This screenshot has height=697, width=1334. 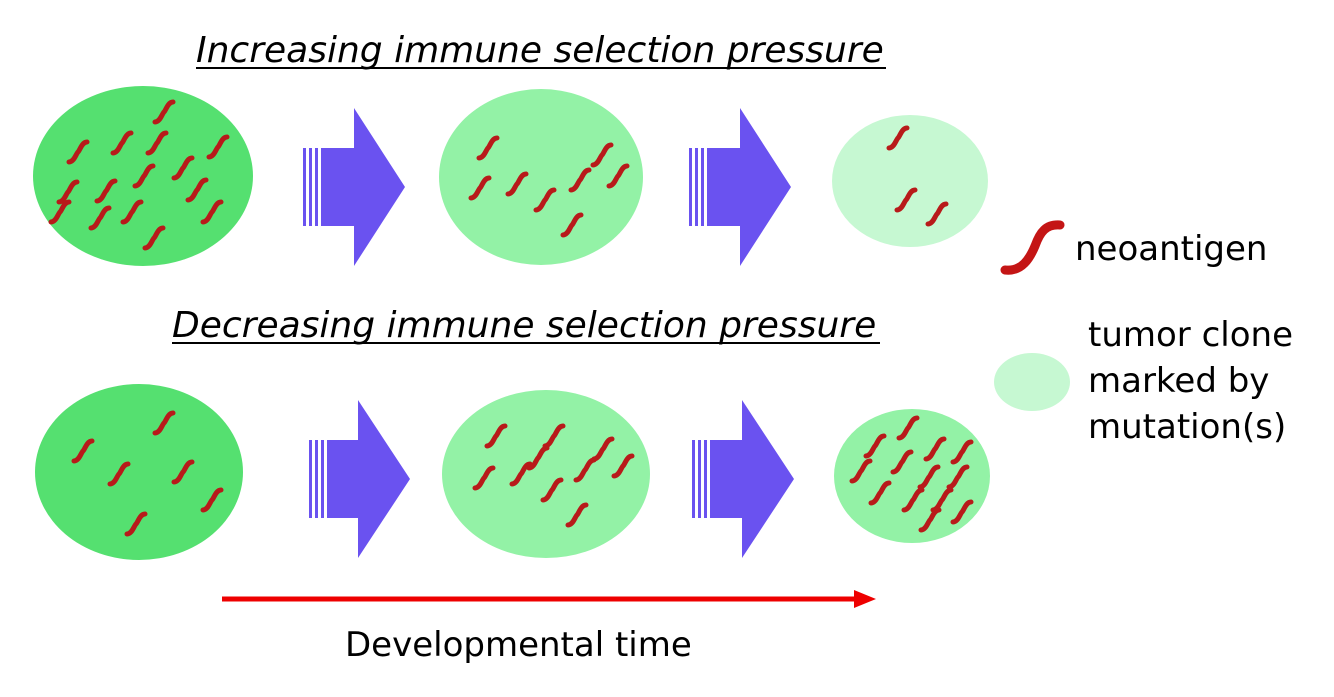 What do you see at coordinates (1190, 335) in the screenshot?
I see `legend-clone-label-line1: tumor clone` at bounding box center [1190, 335].